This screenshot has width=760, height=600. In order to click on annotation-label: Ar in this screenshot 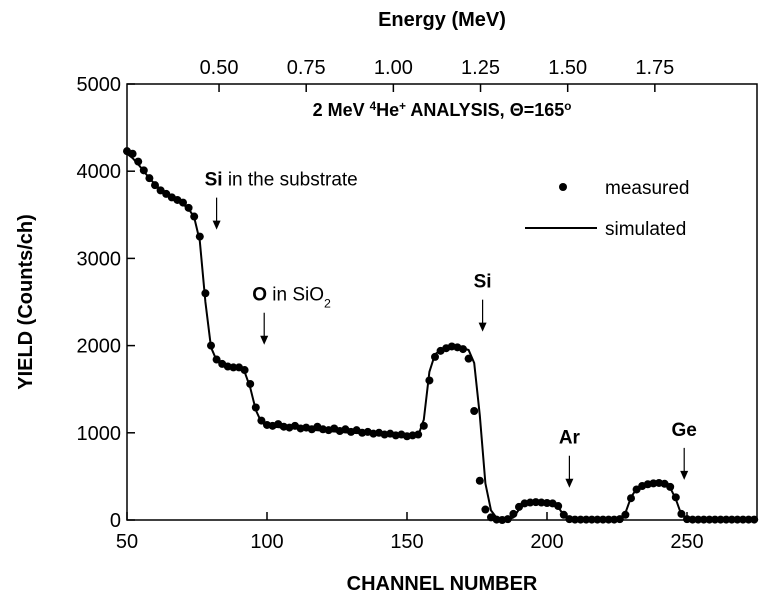, I will do `click(570, 438)`.